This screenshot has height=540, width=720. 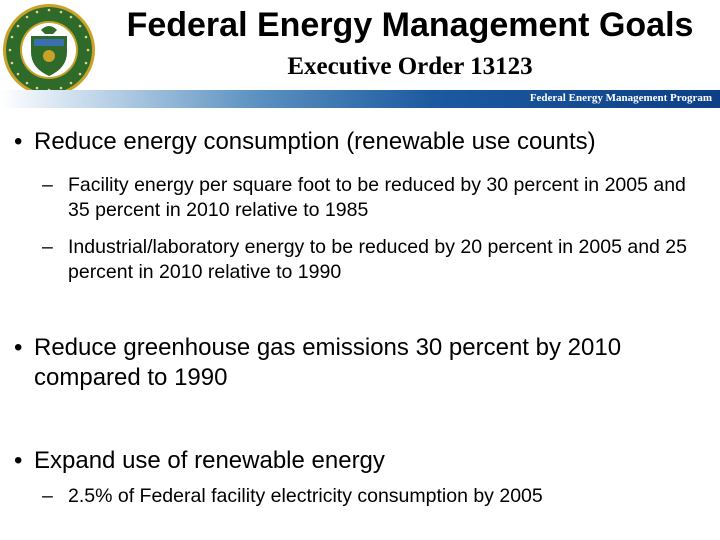 What do you see at coordinates (360, 99) in the screenshot?
I see `program-banner: Federal Energy Management Program` at bounding box center [360, 99].